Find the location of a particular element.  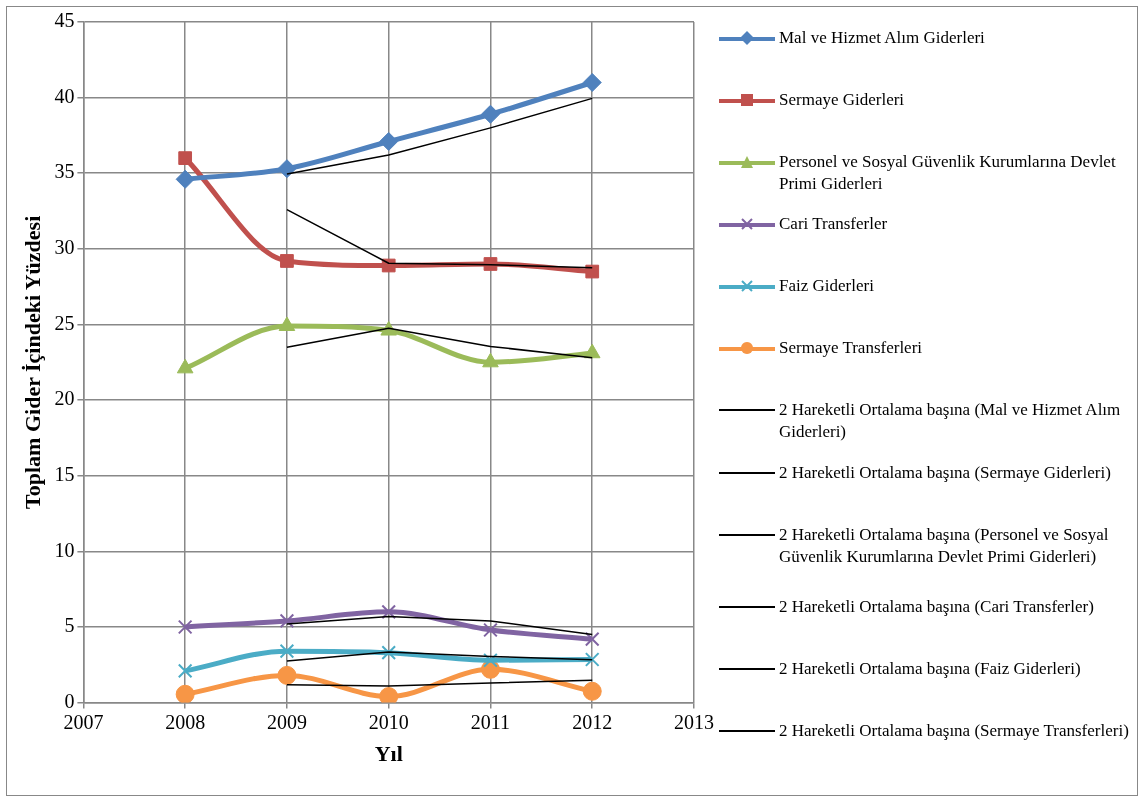

legend-label: Mal ve Hizmet Alım Giderleri is located at coordinates (882, 38).